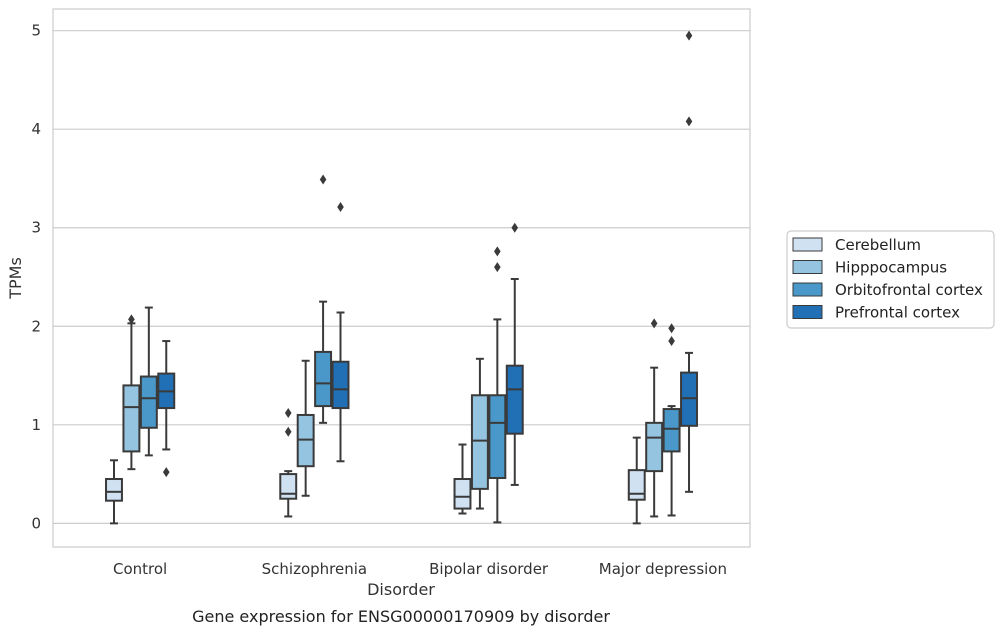 This screenshot has width=1003, height=634. What do you see at coordinates (36, 129) in the screenshot?
I see `y-tick-label: 4` at bounding box center [36, 129].